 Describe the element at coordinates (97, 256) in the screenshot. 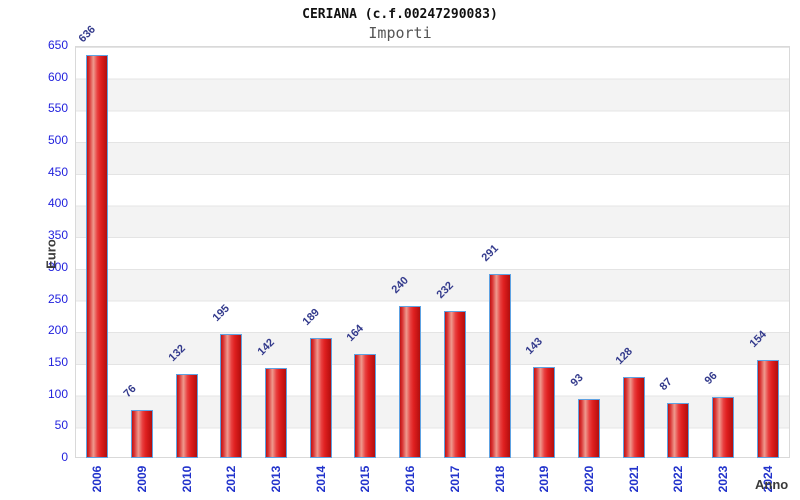

I see `bar-2006` at that location.